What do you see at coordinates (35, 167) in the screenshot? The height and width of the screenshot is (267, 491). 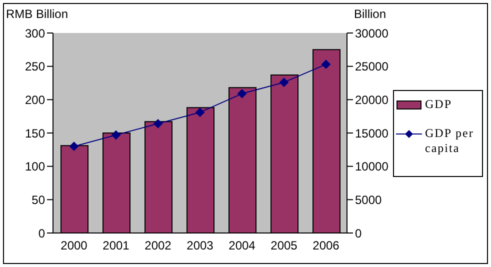 I see `y-tick-label: 100` at bounding box center [35, 167].